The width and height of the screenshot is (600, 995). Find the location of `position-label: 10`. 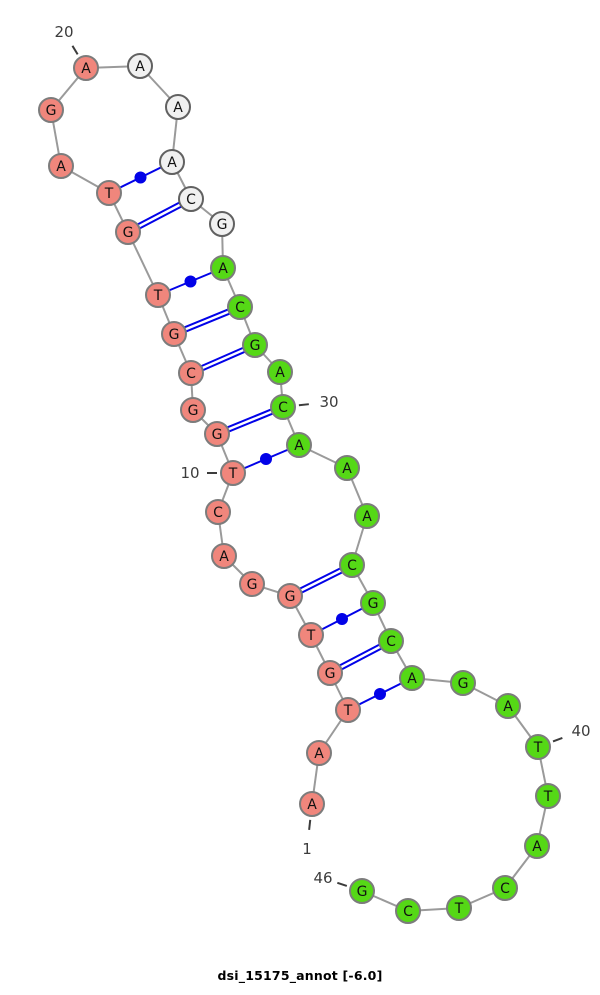

position-label: 10 is located at coordinates (189, 473).